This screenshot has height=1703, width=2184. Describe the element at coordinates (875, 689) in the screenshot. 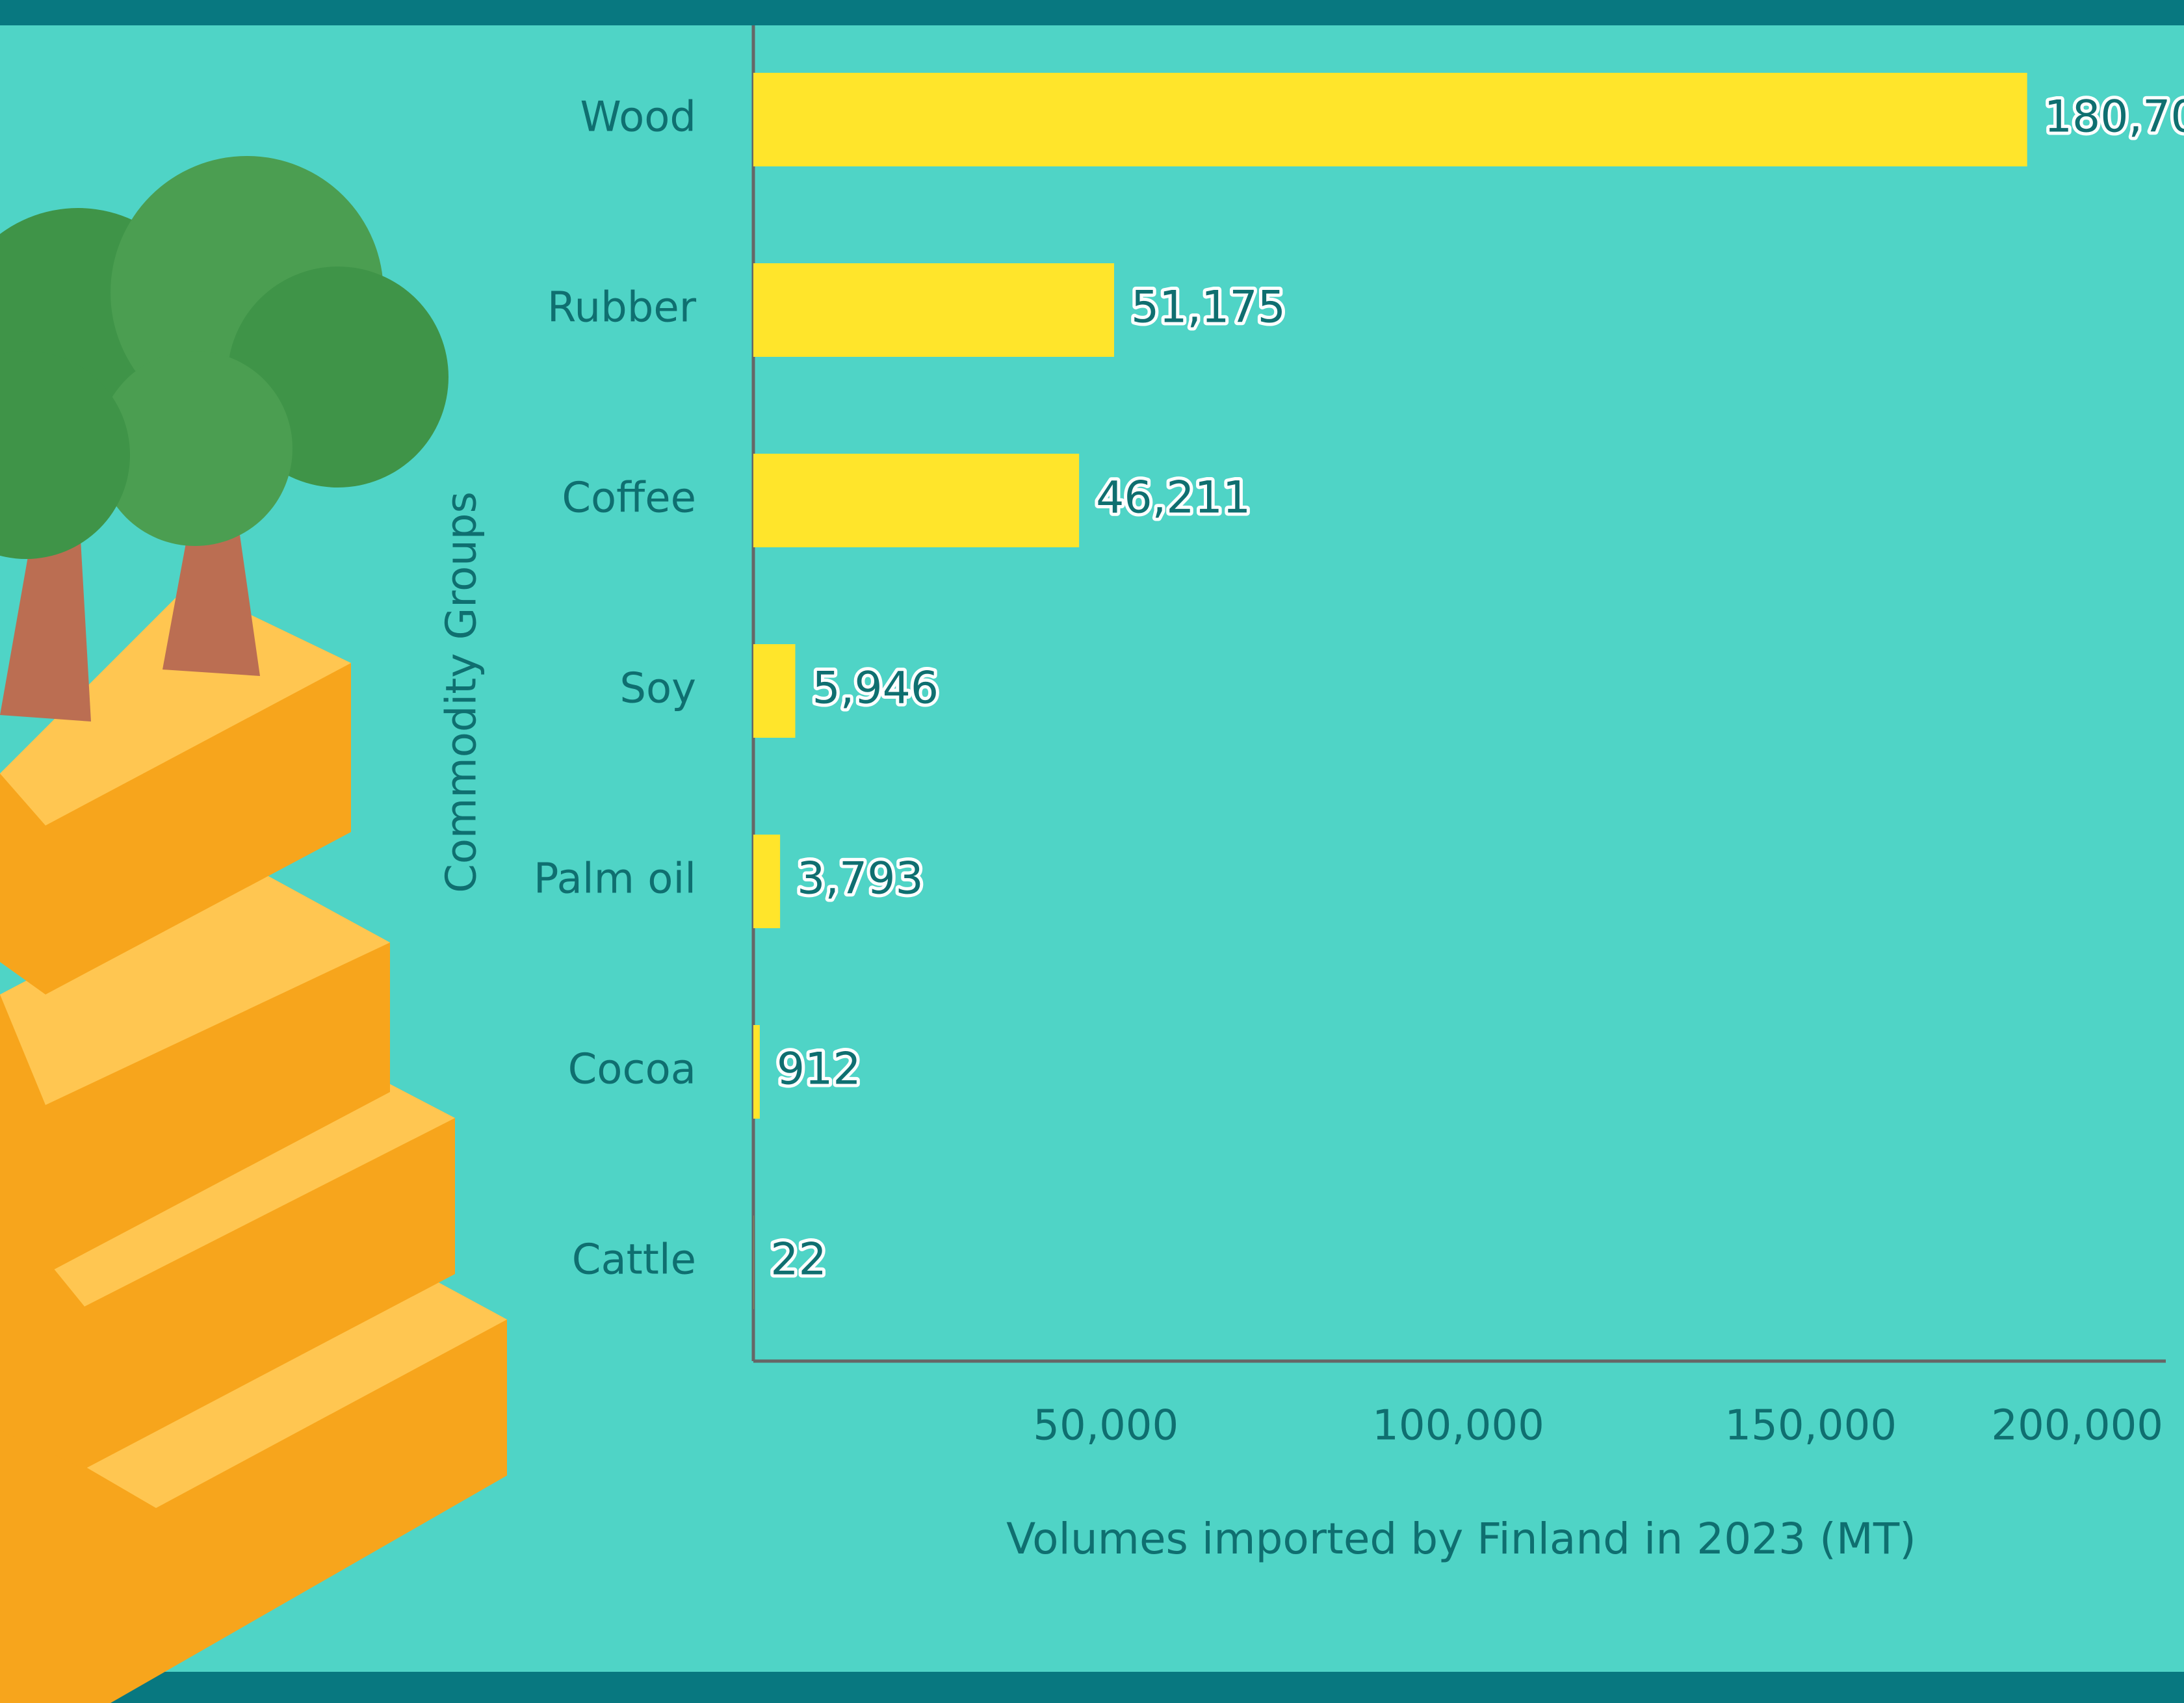

I see `value-label: 5,946` at that location.